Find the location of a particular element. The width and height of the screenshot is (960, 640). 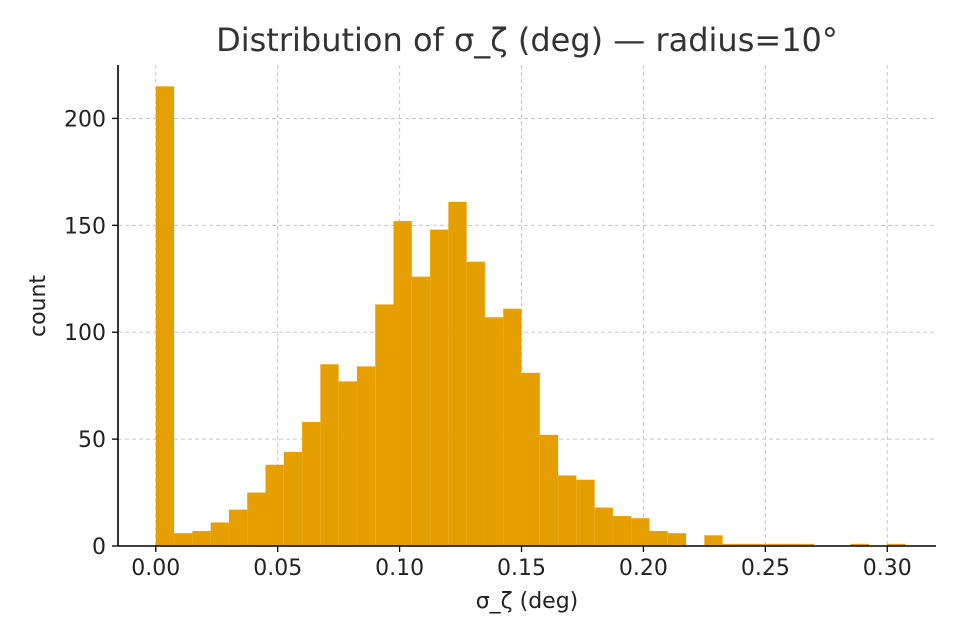

x-axis-label: σ_ζ (deg) is located at coordinates (527, 601).